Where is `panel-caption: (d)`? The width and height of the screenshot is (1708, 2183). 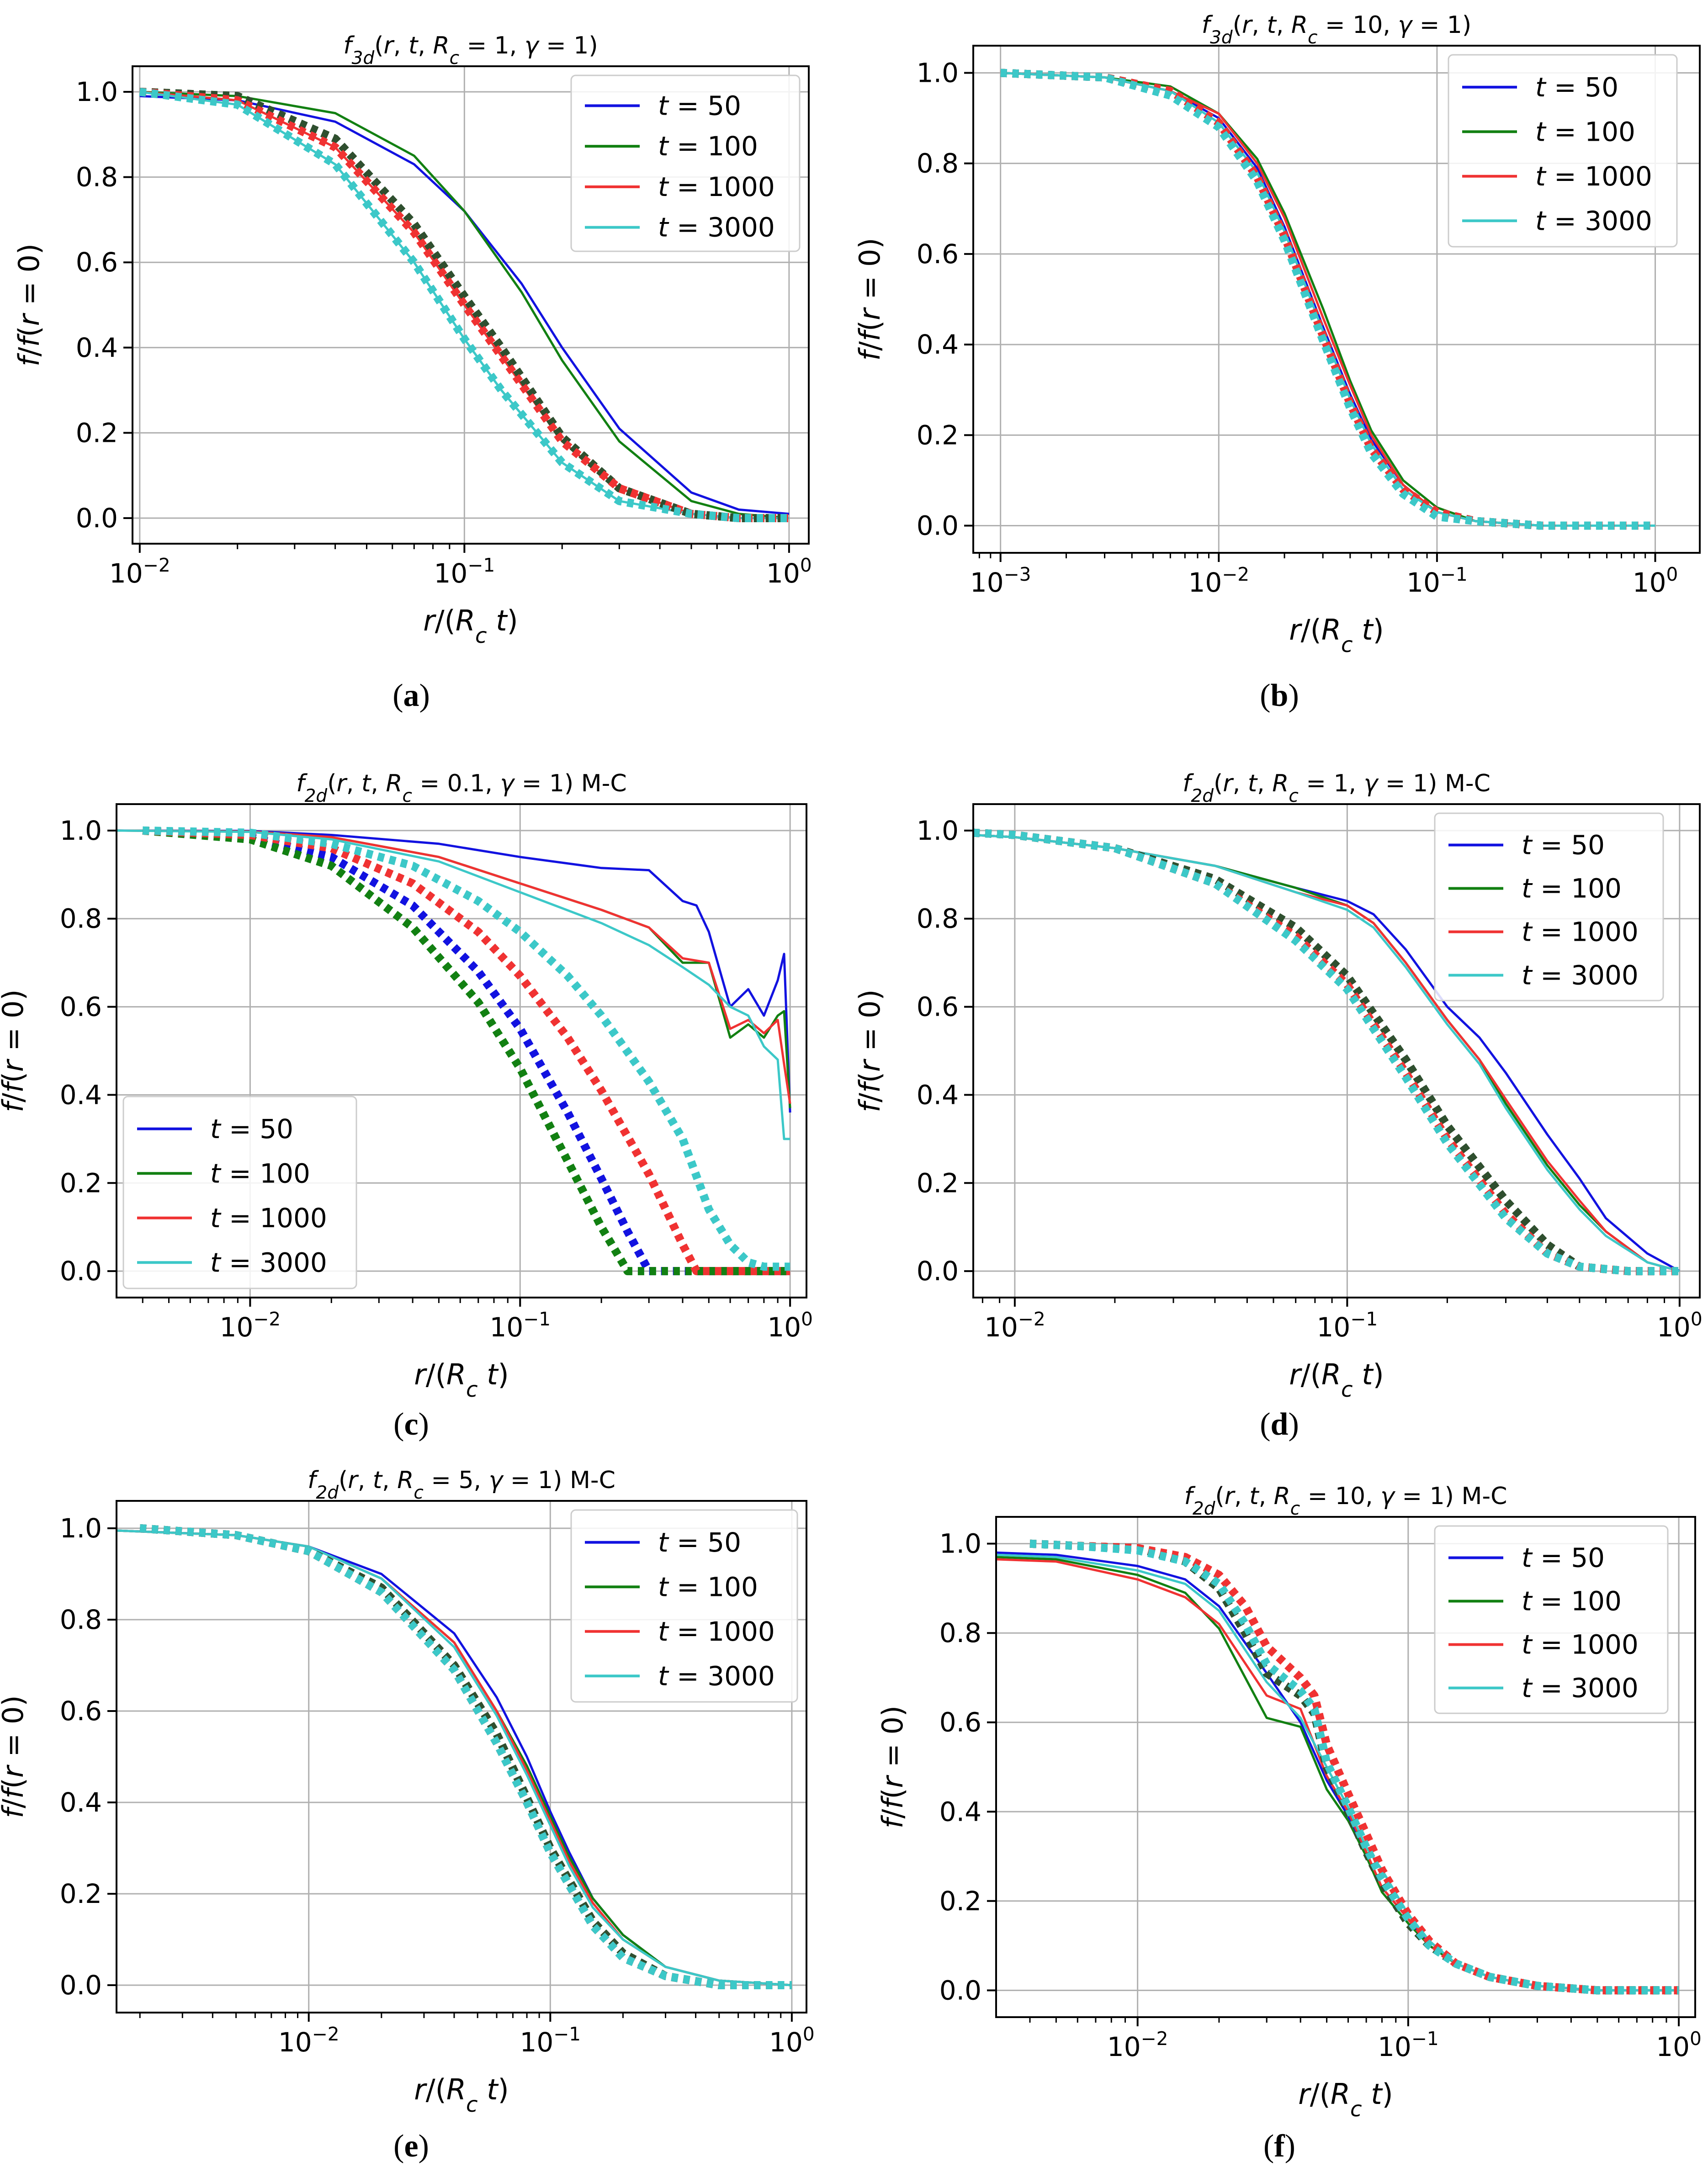 panel-caption: (d) is located at coordinates (1279, 1424).